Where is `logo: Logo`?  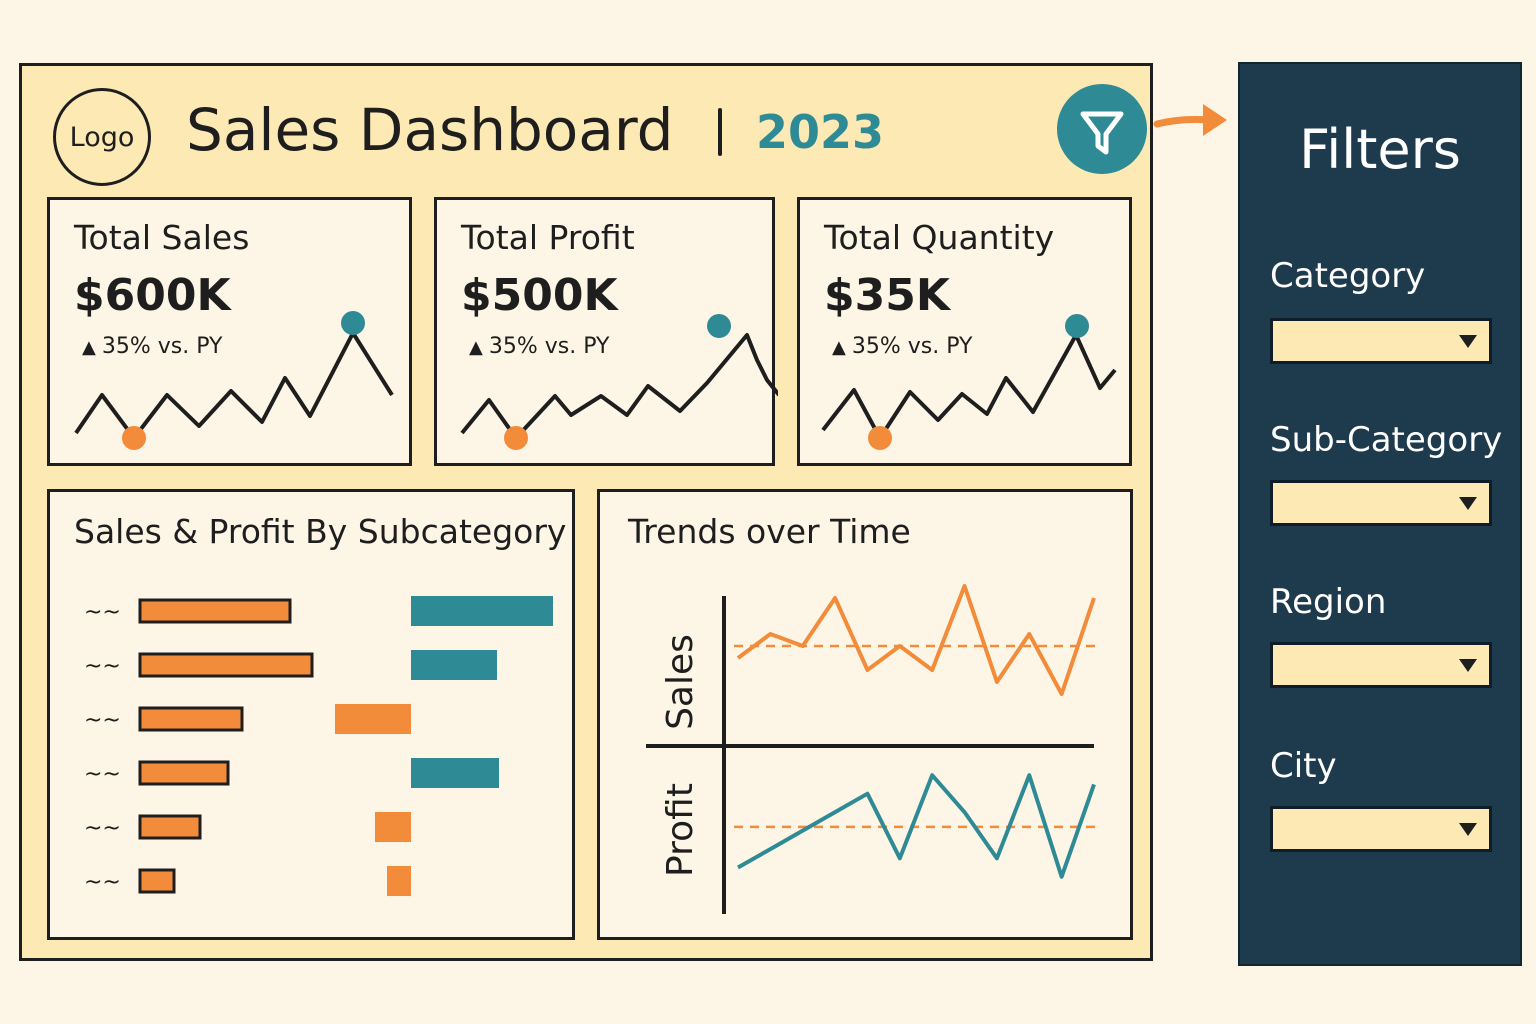
logo: Logo is located at coordinates (102, 137).